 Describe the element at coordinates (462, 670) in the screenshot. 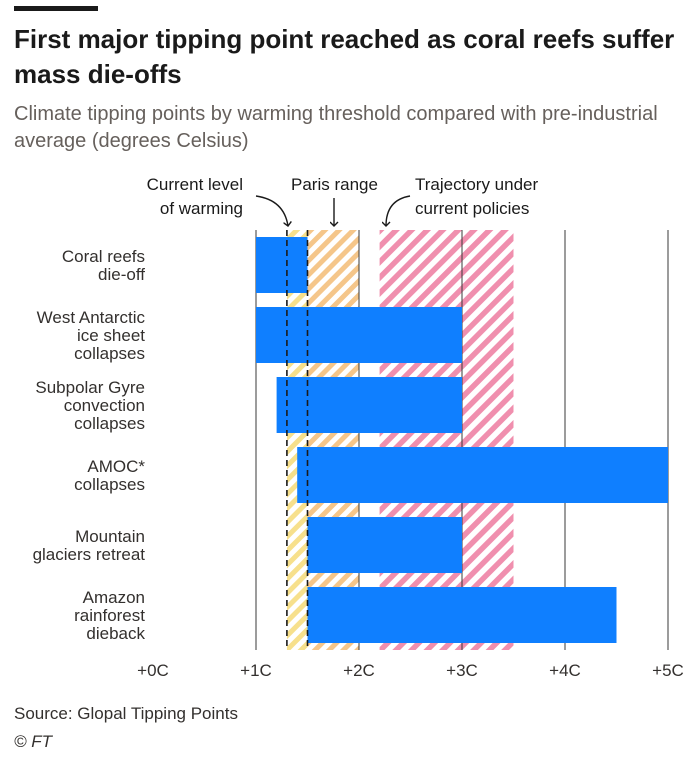

I see `x-tick-label: +3C` at that location.